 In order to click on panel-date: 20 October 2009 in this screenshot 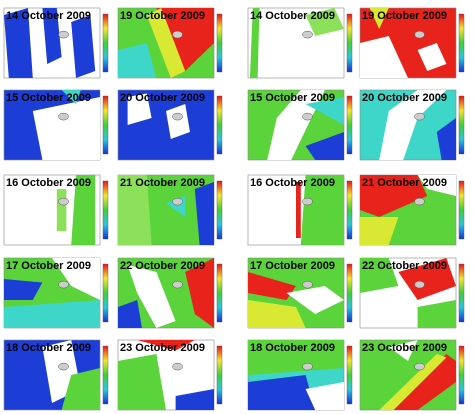, I will do `click(404, 98)`.